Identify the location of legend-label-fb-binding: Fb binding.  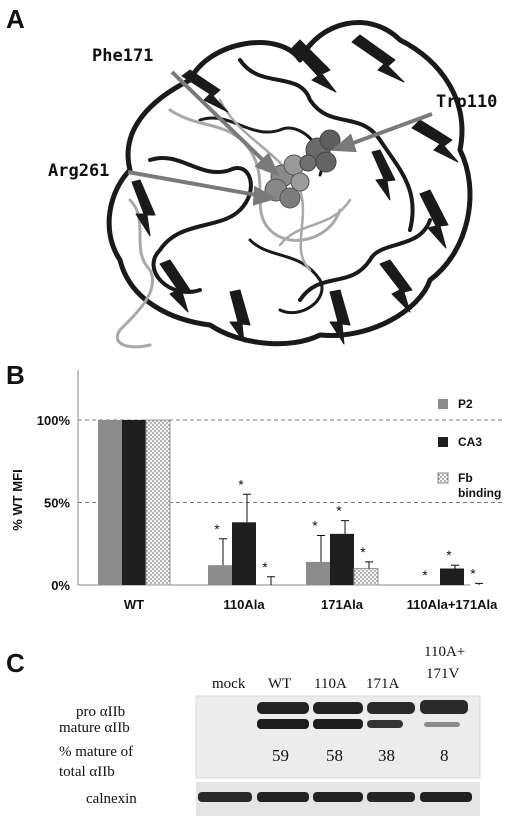
(479, 485).